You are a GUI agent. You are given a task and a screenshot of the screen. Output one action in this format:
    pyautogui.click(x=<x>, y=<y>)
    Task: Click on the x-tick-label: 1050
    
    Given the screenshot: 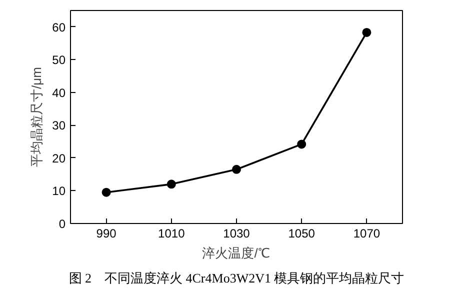 What is the action you would take?
    pyautogui.click(x=302, y=233)
    